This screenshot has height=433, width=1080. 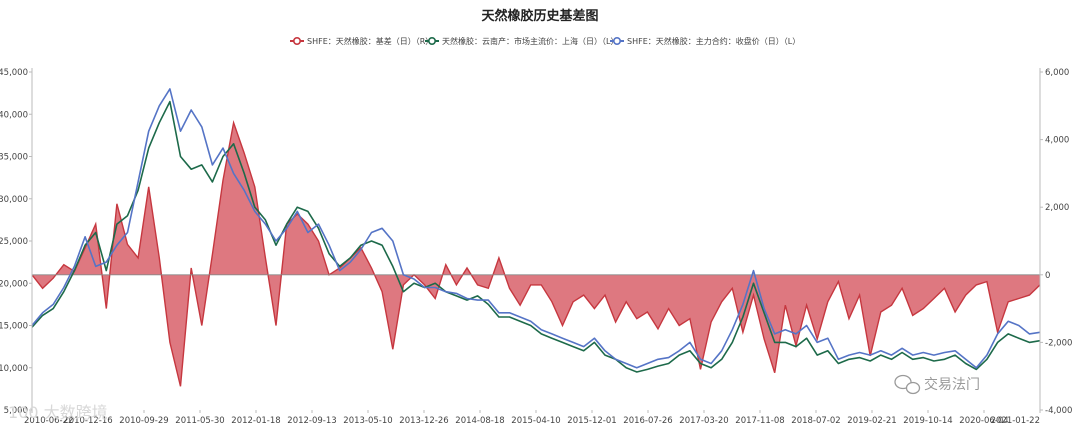 I want to click on legend-item: SHFE：天然橡胶：基差（日）（R）, so click(x=361, y=41).